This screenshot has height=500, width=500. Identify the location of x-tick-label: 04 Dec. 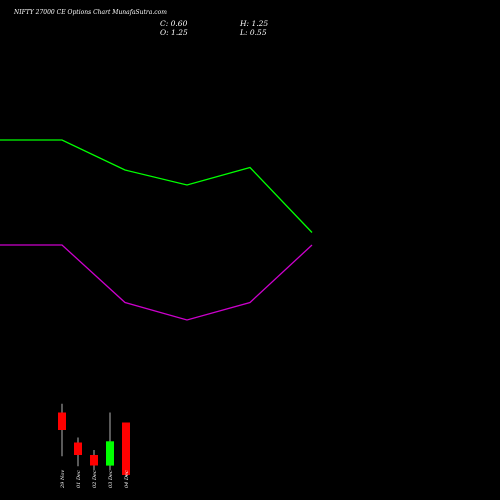
(127, 479).